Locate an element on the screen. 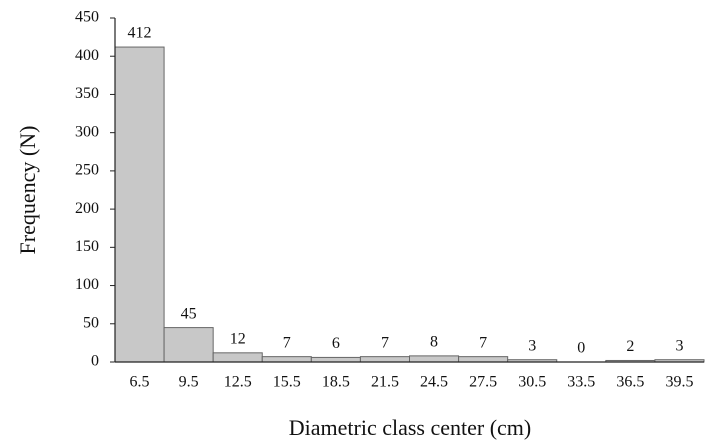 The height and width of the screenshot is (444, 705). x-tick-label: 33.5 is located at coordinates (581, 382).